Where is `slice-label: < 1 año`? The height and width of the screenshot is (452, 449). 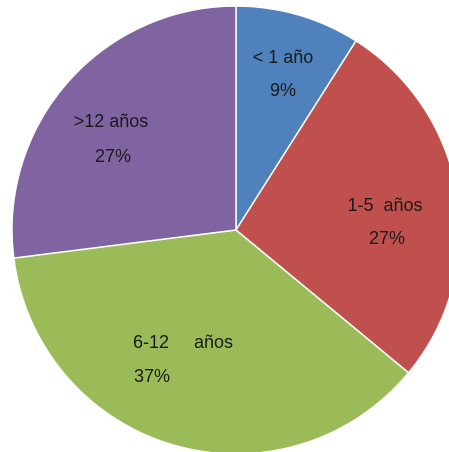 slice-label: < 1 año is located at coordinates (283, 57).